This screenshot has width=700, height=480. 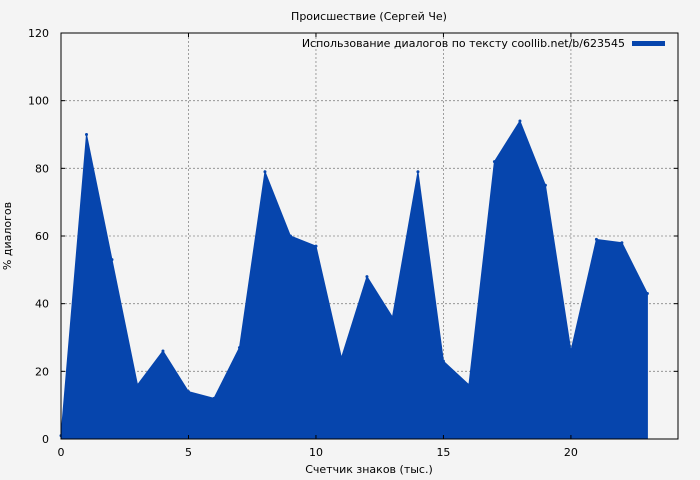 What do you see at coordinates (38, 33) in the screenshot?
I see `y-tick-label: 120` at bounding box center [38, 33].